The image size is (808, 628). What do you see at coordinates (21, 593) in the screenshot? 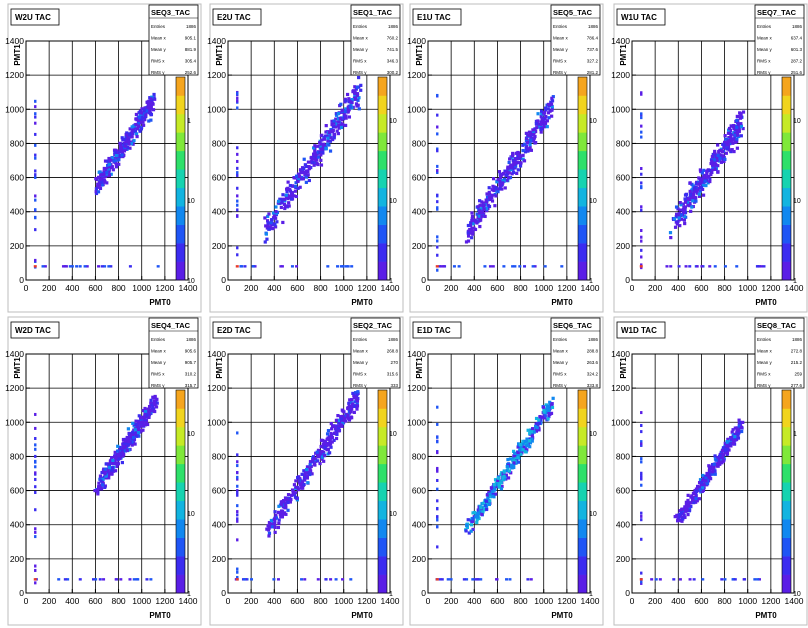
I see `y-tick-label: 0` at bounding box center [21, 593].